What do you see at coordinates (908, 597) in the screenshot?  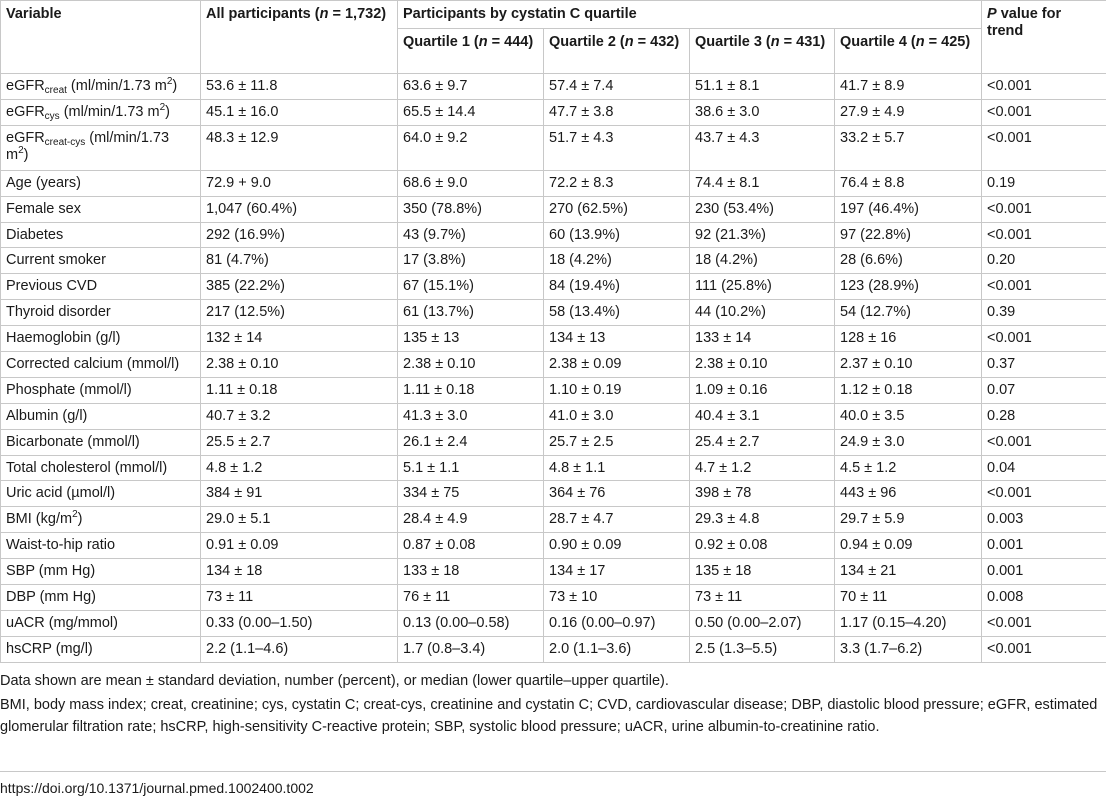 I see `table-cell: 70 ± 11` at bounding box center [908, 597].